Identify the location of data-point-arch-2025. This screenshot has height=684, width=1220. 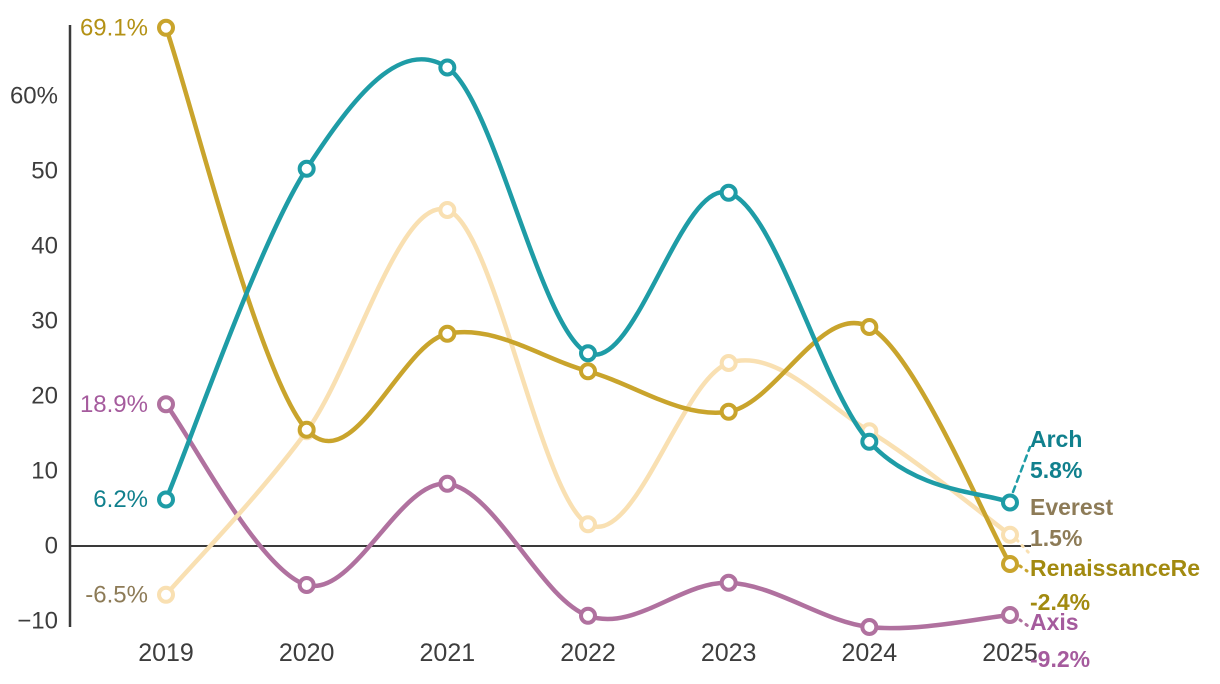
(1010, 502).